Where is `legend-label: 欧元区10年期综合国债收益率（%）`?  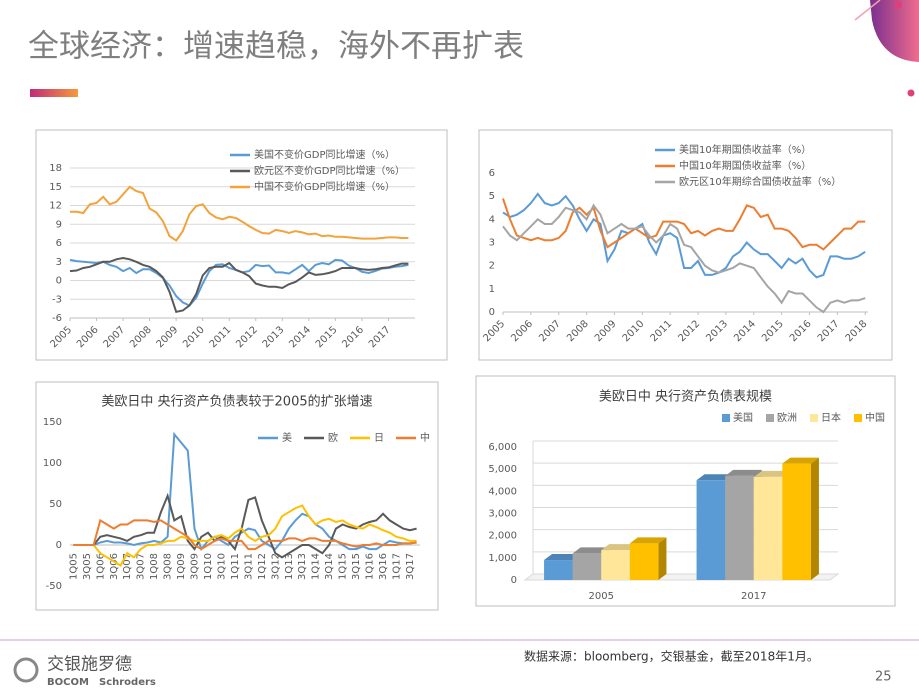 legend-label: 欧元区10年期综合国债收益率（%） is located at coordinates (760, 181).